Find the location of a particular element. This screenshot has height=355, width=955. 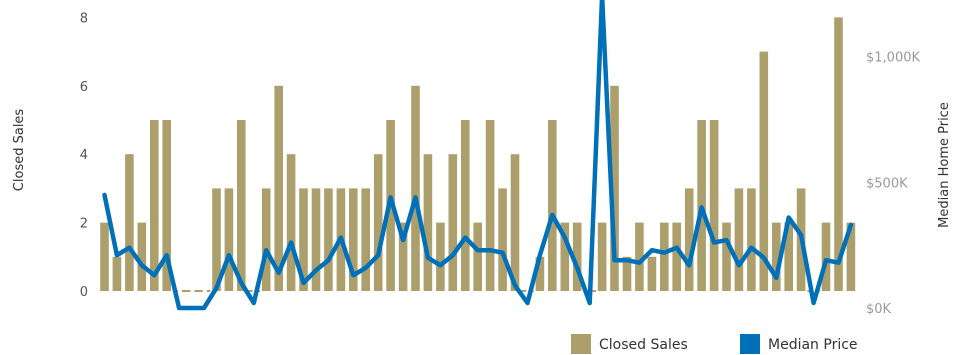

right-axis-ticks: $0K $500K $1,000K is located at coordinates (893, 184).